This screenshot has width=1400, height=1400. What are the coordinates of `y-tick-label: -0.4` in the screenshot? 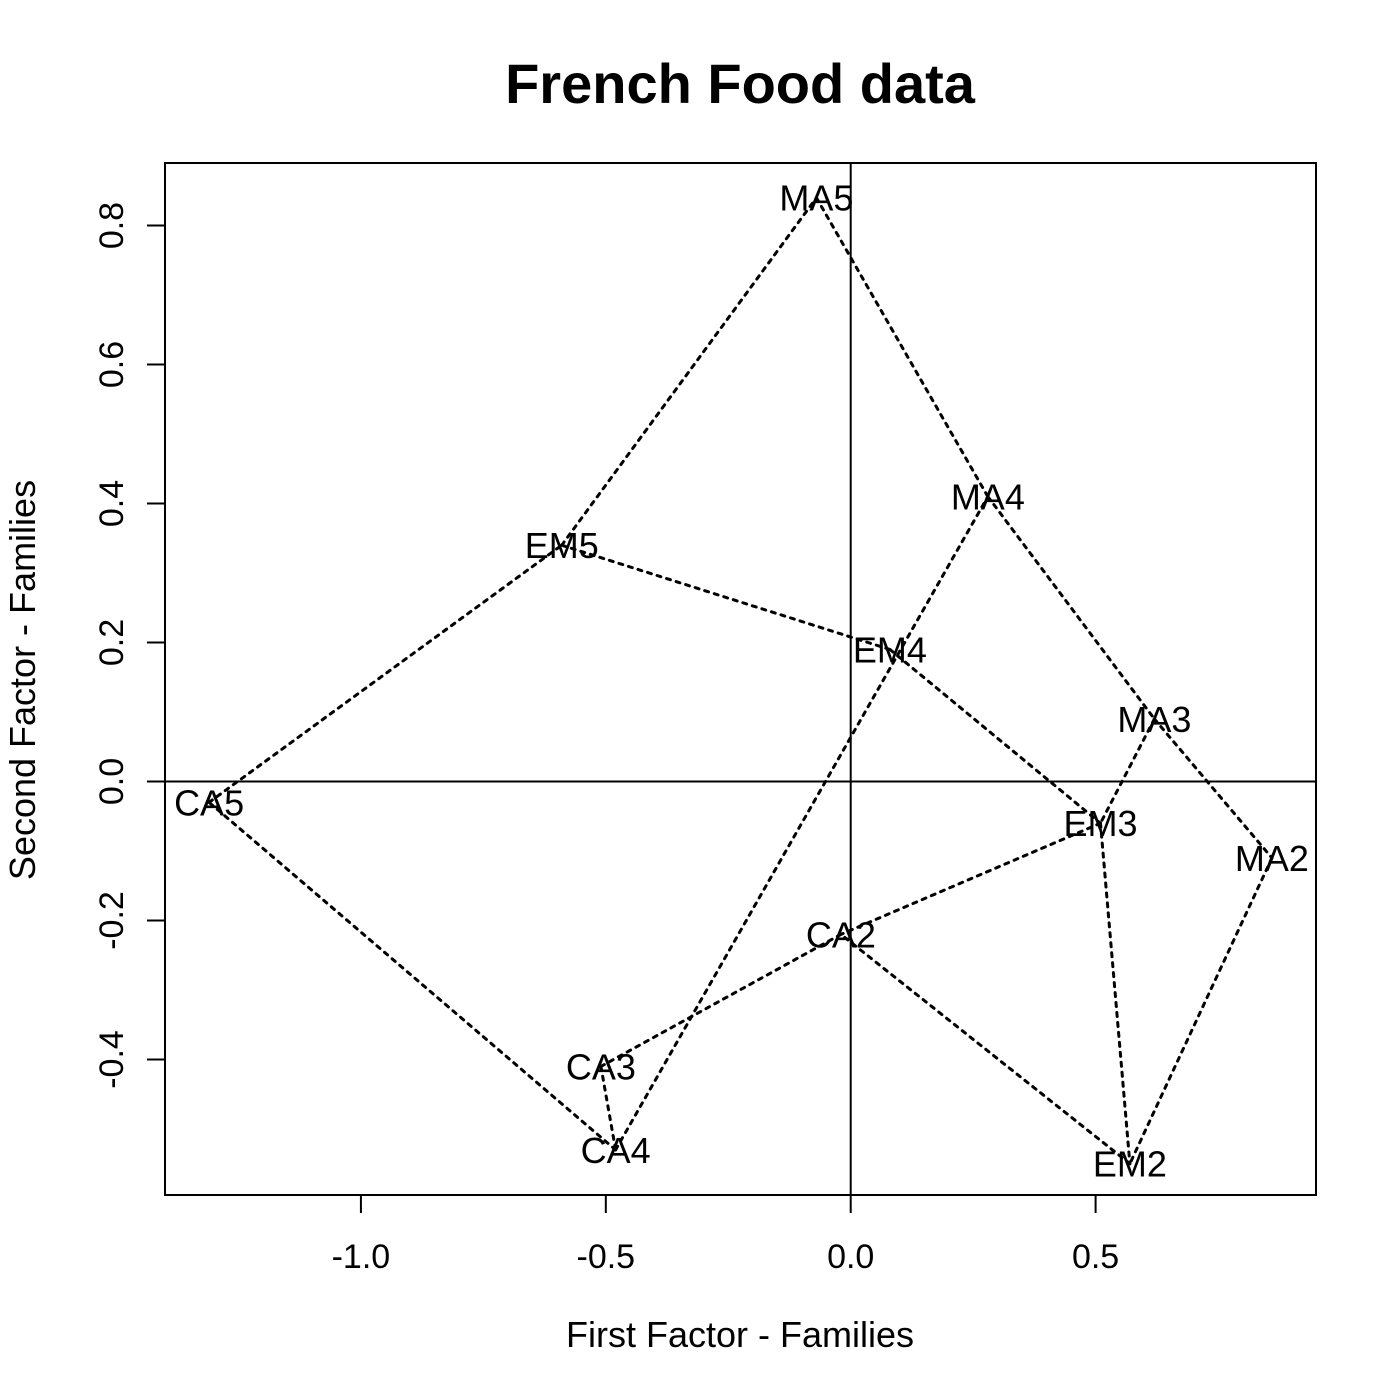 It's located at (112, 1059).